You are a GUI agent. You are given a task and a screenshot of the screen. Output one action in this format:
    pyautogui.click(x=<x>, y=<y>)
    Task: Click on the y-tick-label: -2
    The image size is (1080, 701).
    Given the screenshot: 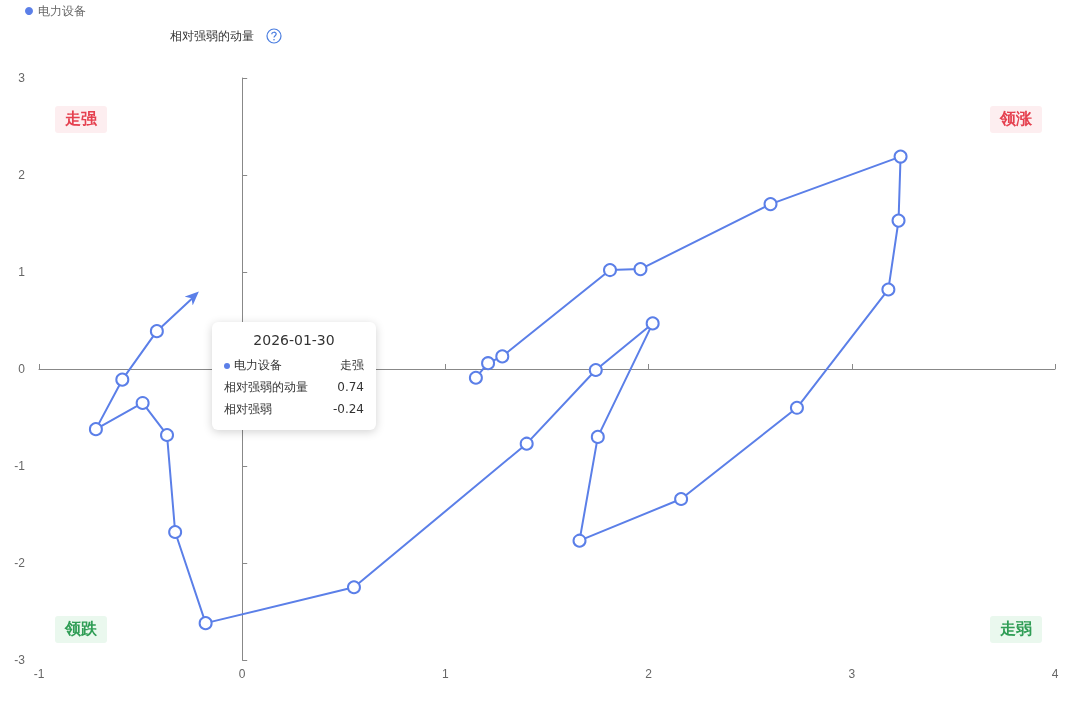 What is the action you would take?
    pyautogui.click(x=20, y=563)
    